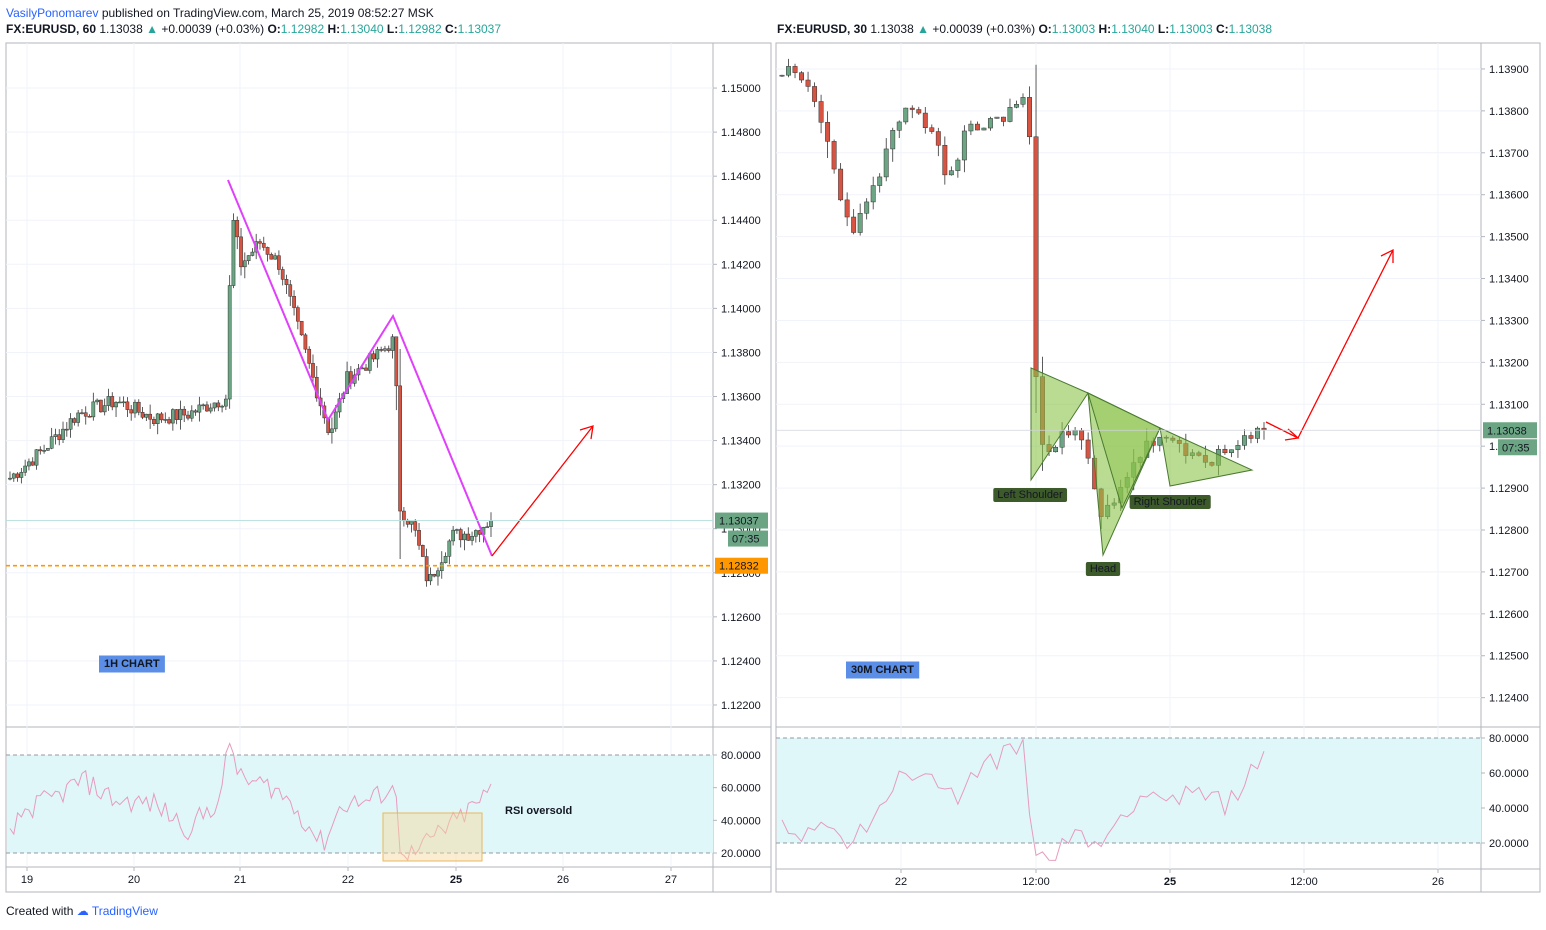 Image resolution: width=1546 pixels, height=930 pixels. I want to click on y-tick-label: 1.14600, so click(741, 177).